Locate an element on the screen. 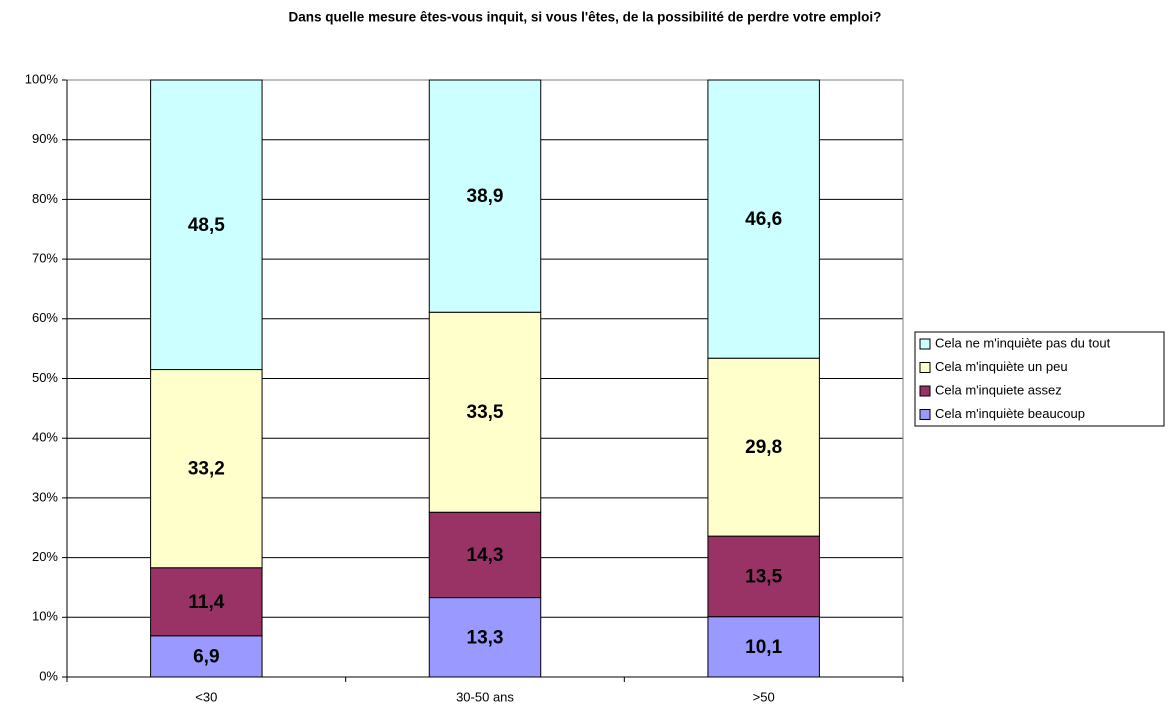 Image resolution: width=1170 pixels, height=708 pixels. y-tick-label: 90% is located at coordinates (45, 138).